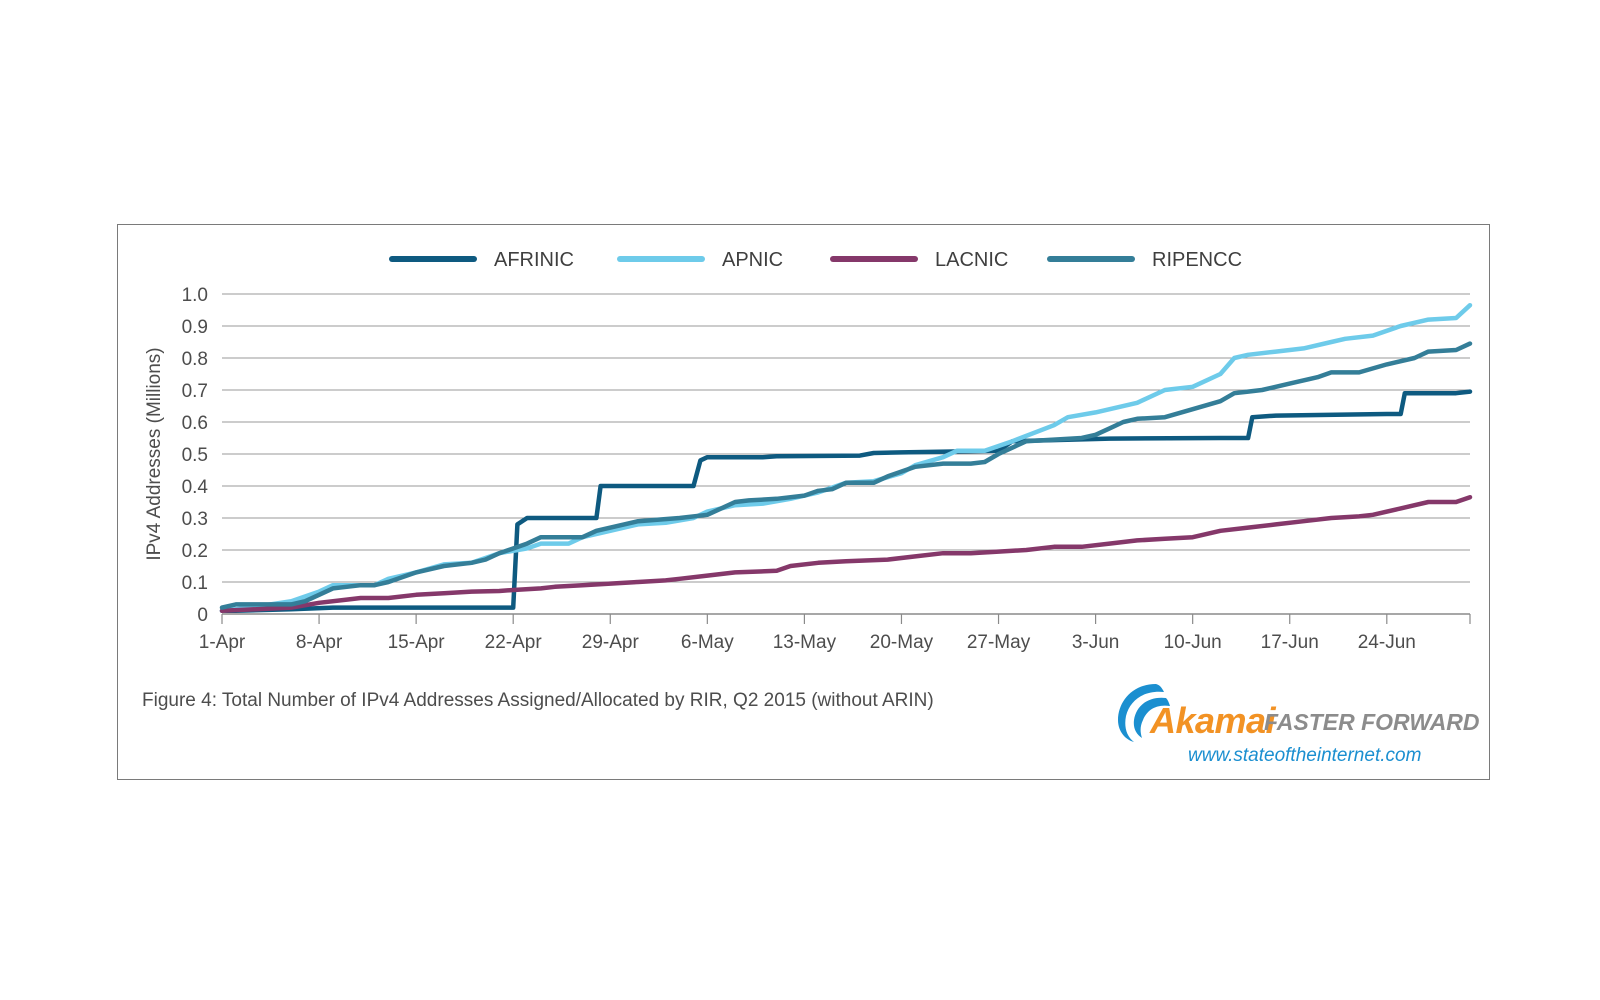 The image size is (1600, 1000). What do you see at coordinates (319, 642) in the screenshot?
I see `x-tick-label: 8-Apr` at bounding box center [319, 642].